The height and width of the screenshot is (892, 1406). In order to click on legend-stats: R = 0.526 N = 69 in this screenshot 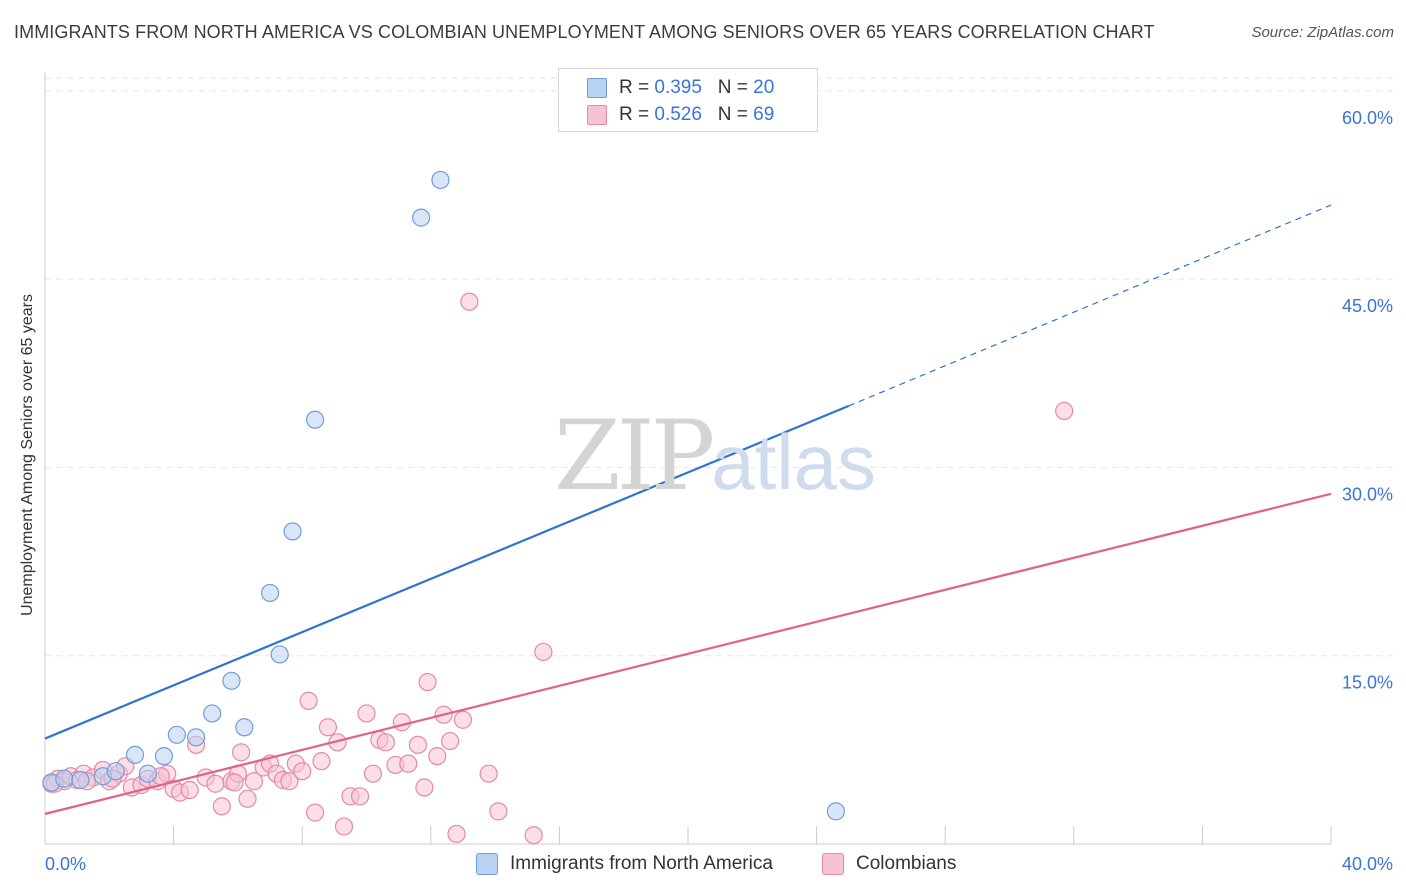, I will do `click(696, 115)`.